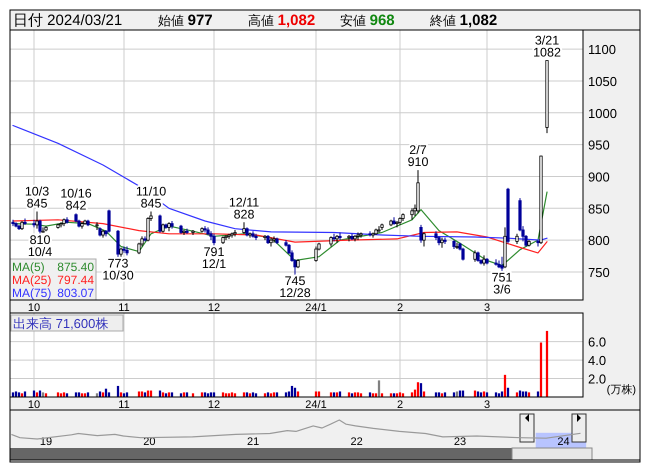 The image size is (653, 470). Describe the element at coordinates (295, 287) in the screenshot. I see `annotation: 745 12/28` at that location.